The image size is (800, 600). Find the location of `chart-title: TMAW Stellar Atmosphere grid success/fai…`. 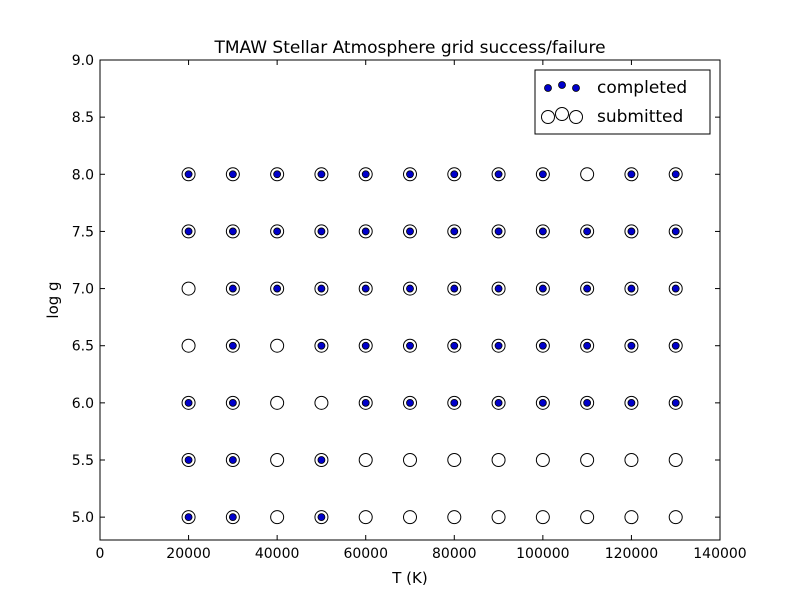

chart-title: TMAW Stellar Atmosphere grid success/fai… is located at coordinates (409, 48).